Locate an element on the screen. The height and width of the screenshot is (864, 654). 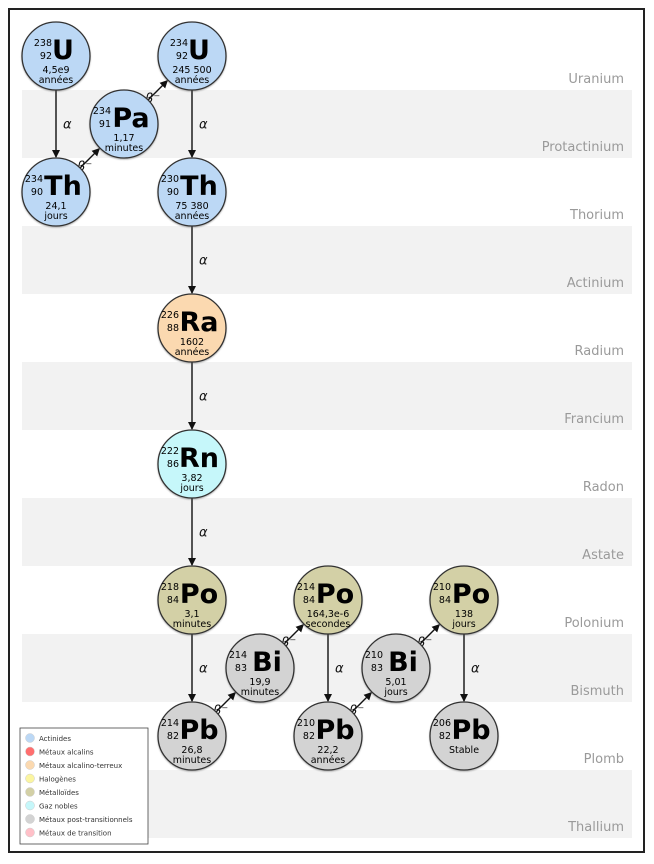
atomic-number: 88 is located at coordinates (173, 328).